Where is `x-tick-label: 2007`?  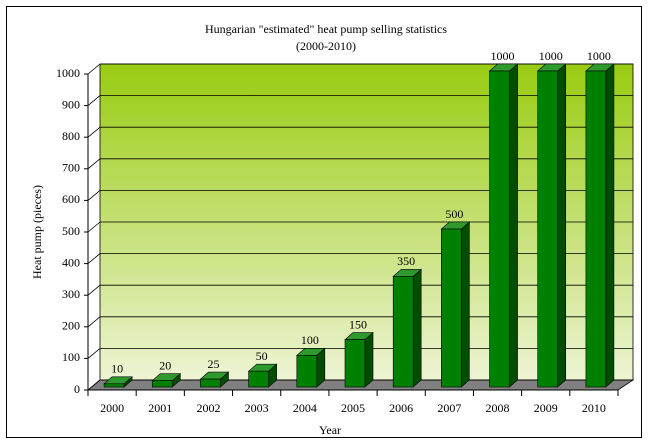
x-tick-label: 2007 is located at coordinates (449, 408).